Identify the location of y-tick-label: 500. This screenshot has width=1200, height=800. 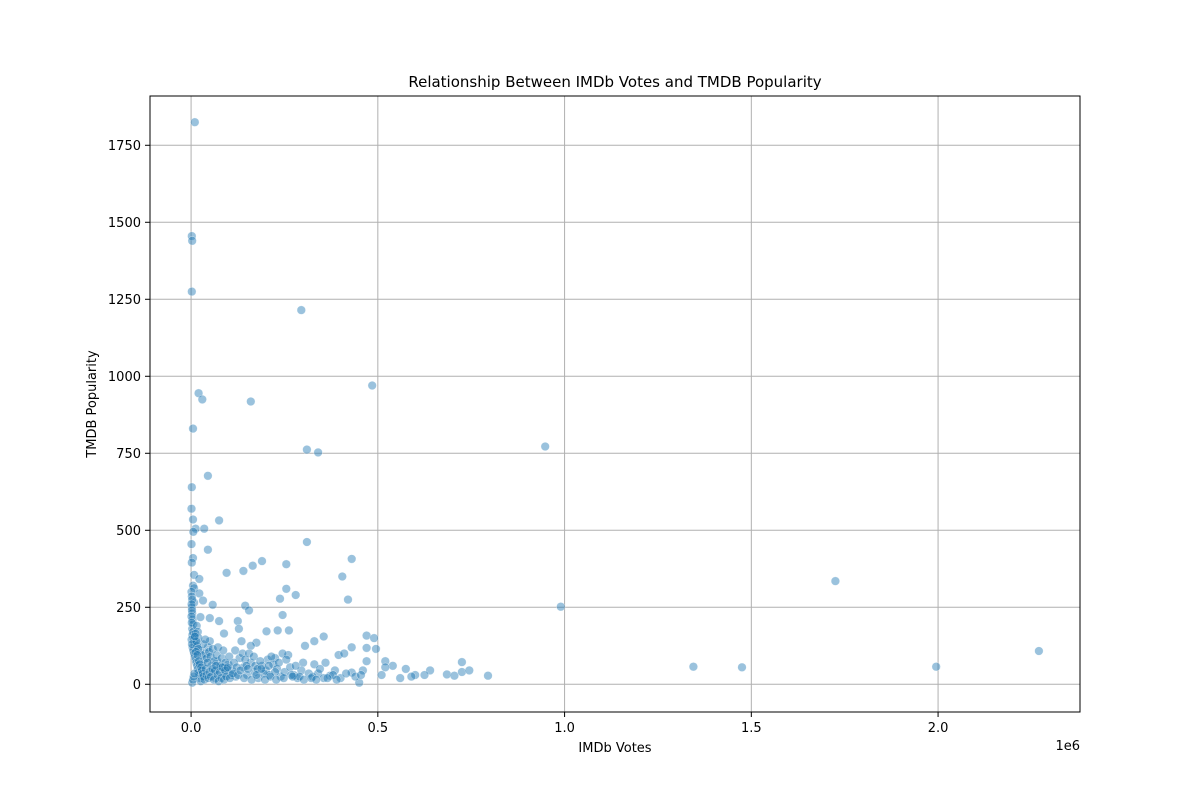
(128, 531).